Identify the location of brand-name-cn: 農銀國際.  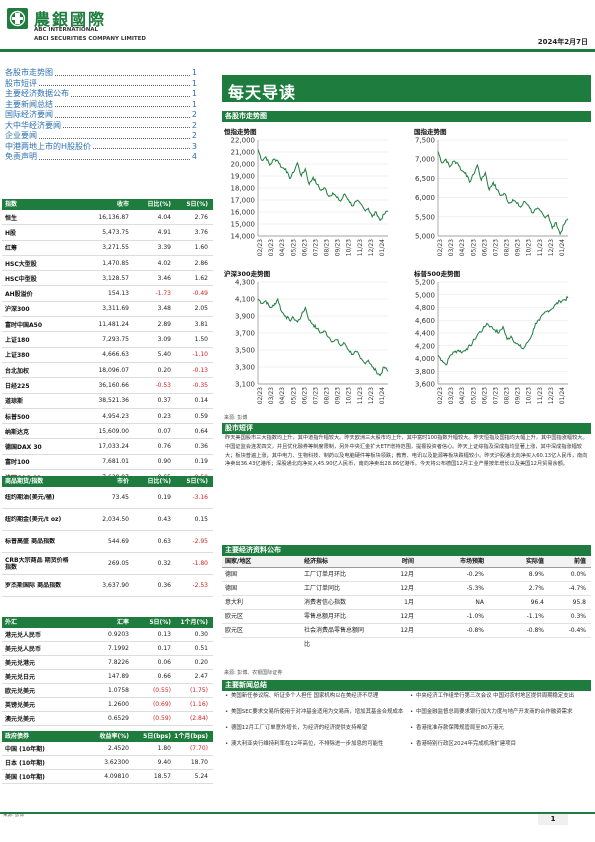
(70, 19).